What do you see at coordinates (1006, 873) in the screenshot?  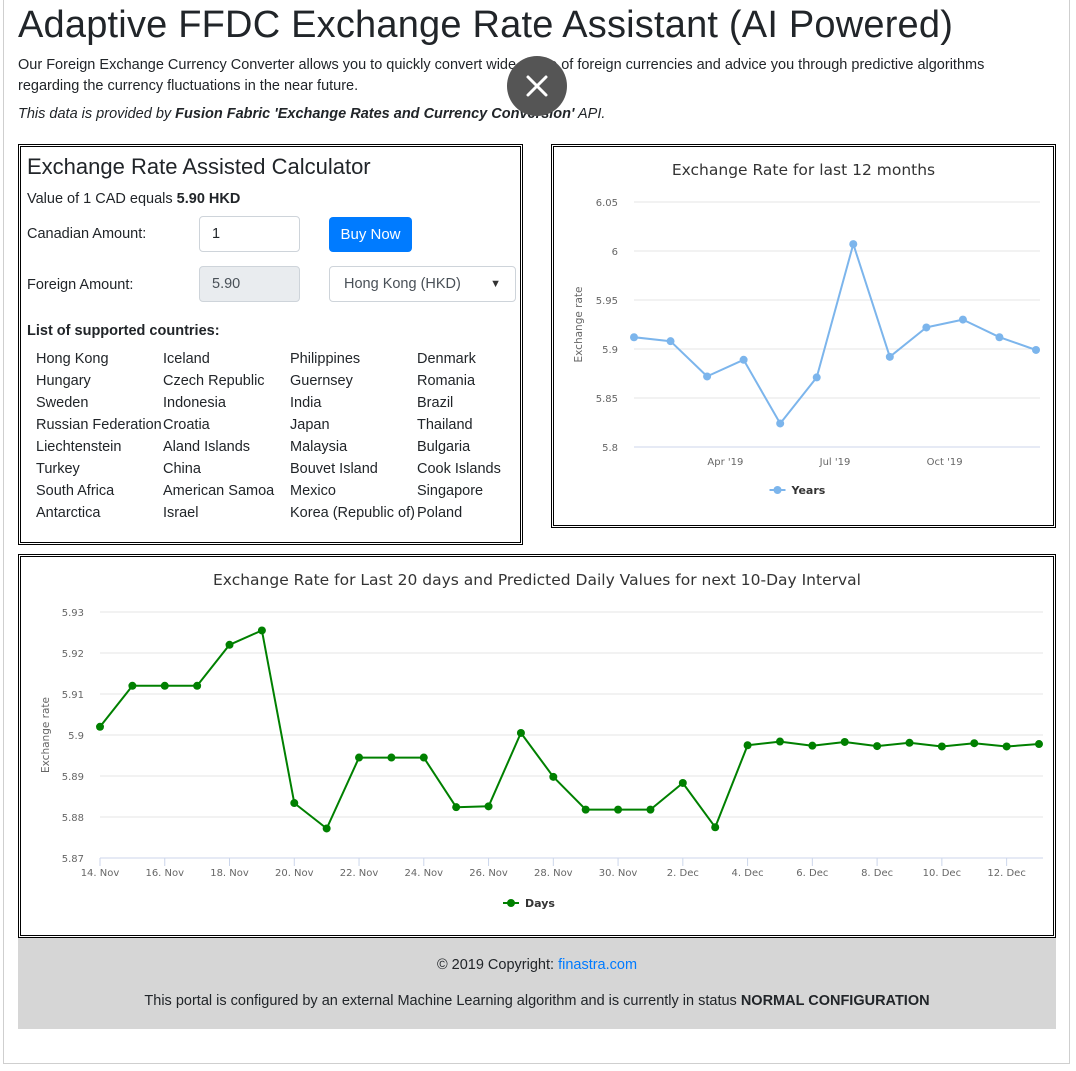 I see `x-tick-label: 12. Dec` at bounding box center [1006, 873].